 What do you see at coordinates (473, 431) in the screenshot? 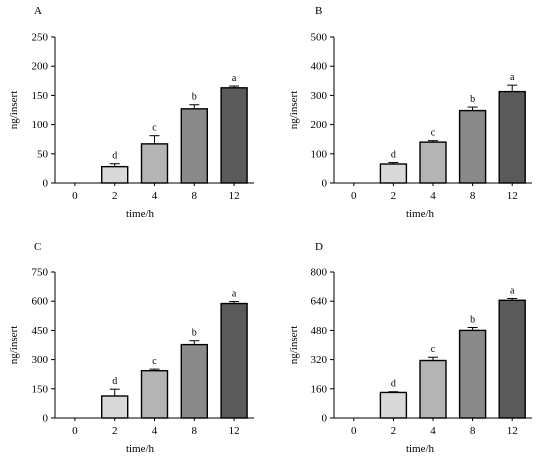
I see `panel-d-x-tick-label: 8` at bounding box center [473, 431].